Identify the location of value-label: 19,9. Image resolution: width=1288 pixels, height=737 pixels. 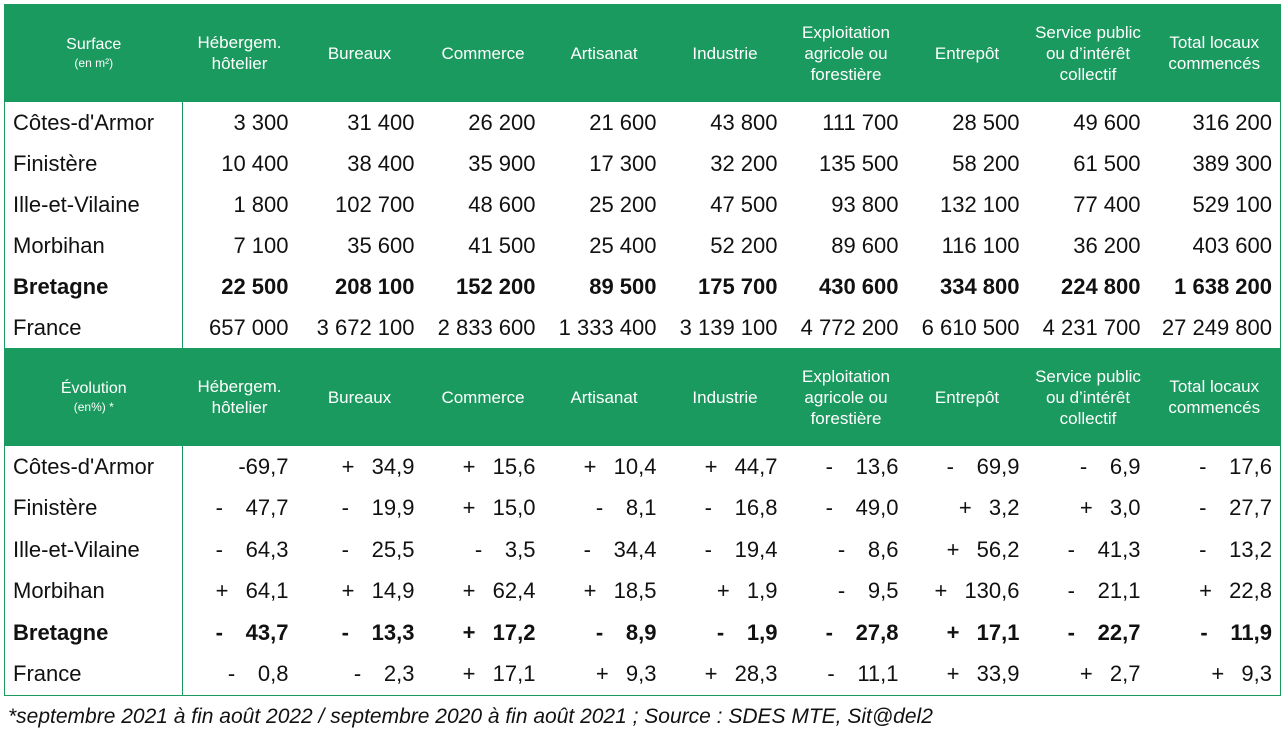
(393, 508).